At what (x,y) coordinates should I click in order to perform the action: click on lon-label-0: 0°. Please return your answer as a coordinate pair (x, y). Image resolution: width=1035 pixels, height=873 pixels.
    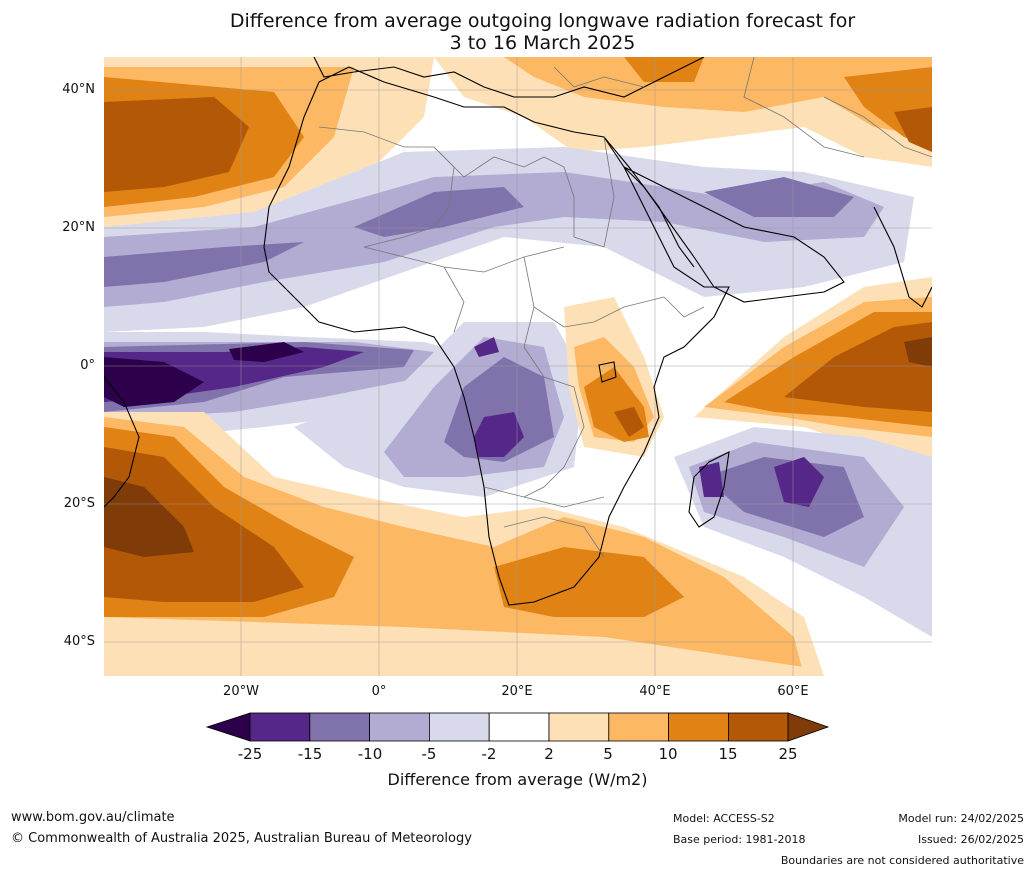
    Looking at the image, I should click on (379, 691).